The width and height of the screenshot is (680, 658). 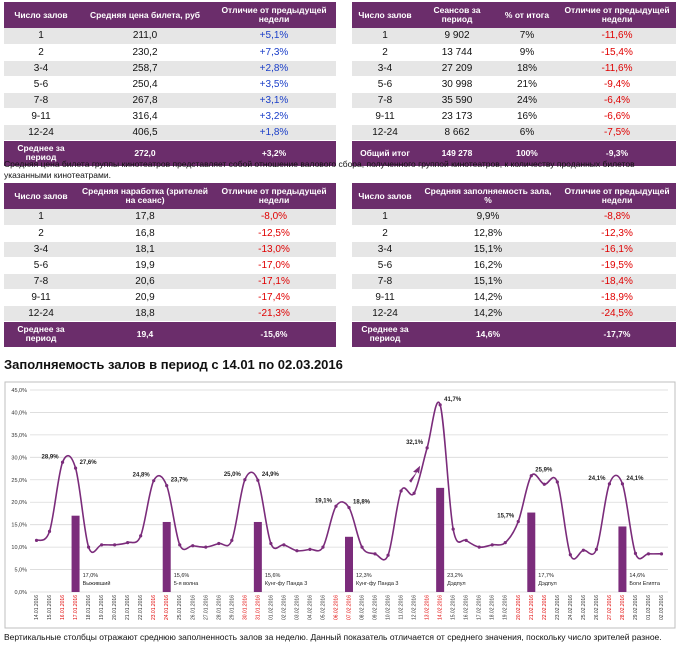 I want to click on x-tick-label: 25.02.2016, so click(x=584, y=607).